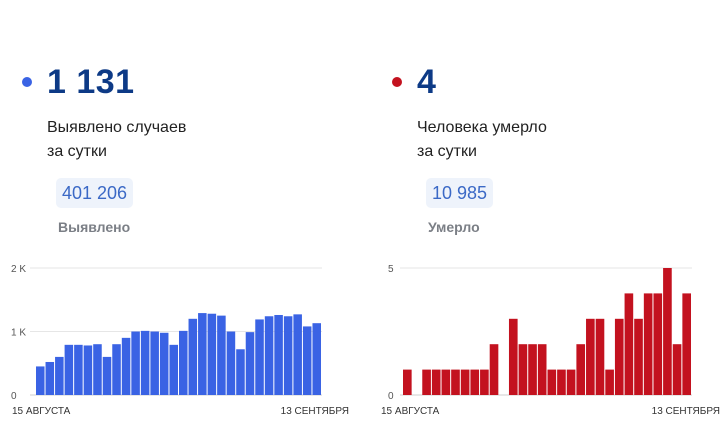 The width and height of the screenshot is (725, 421). What do you see at coordinates (391, 396) in the screenshot?
I see `deaths-chart-y-tick-label: 0` at bounding box center [391, 396].